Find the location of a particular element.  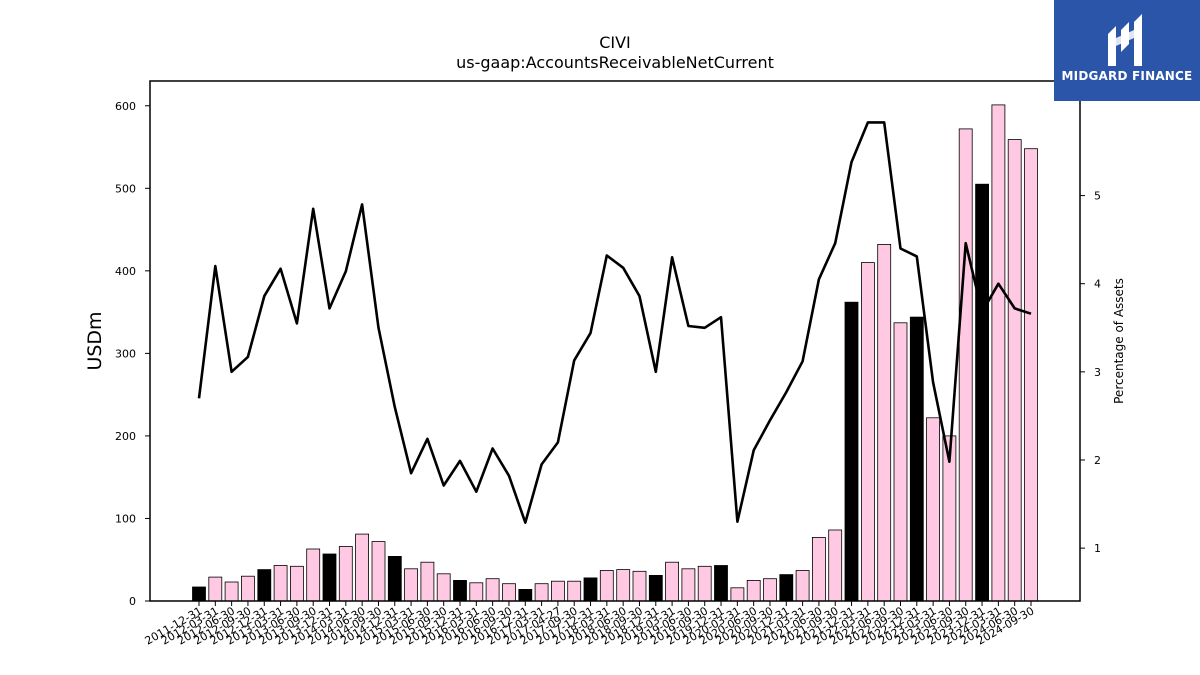

y2-axis-label: Percentage of Assets is located at coordinates (1119, 341).